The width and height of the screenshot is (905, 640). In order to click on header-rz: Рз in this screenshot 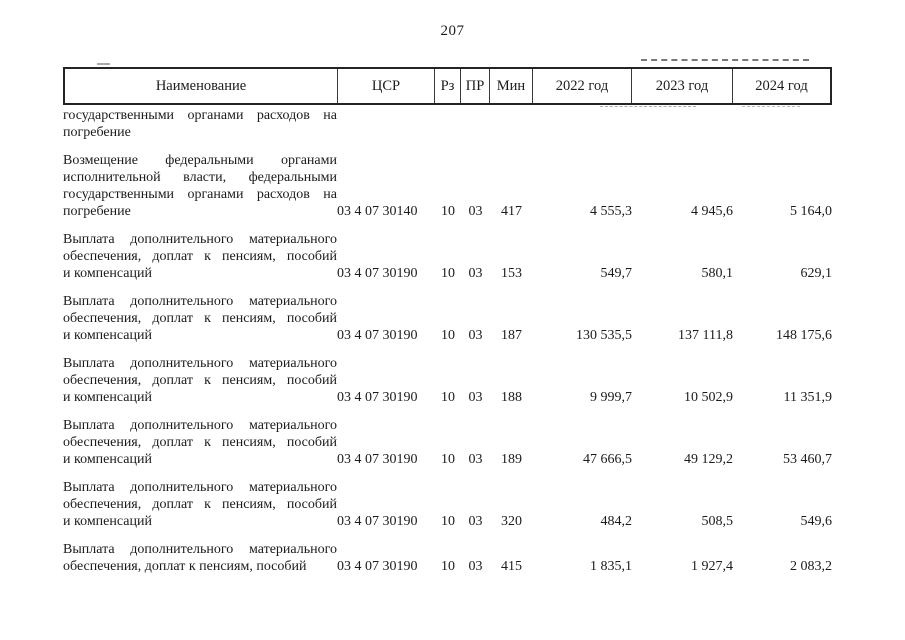, I will do `click(448, 86)`.